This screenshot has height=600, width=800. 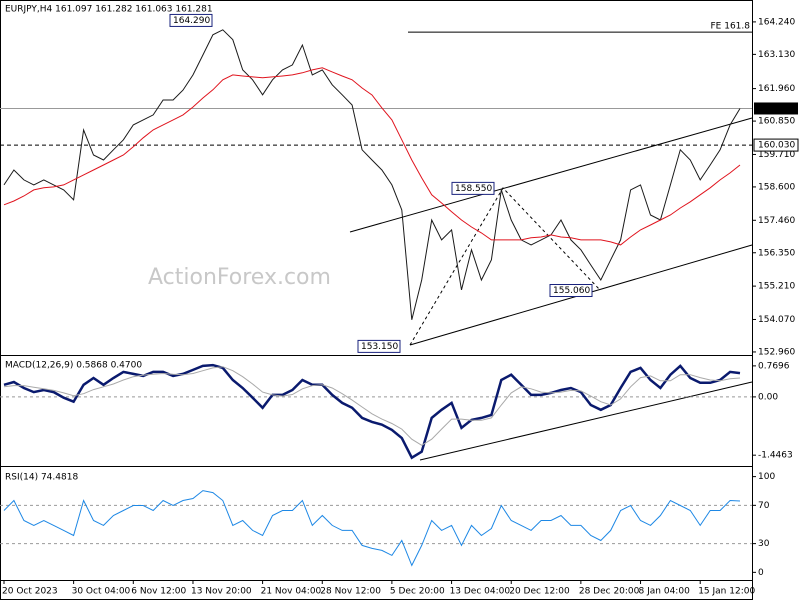 What do you see at coordinates (239, 277) in the screenshot?
I see `watermark: ActionForex.com` at bounding box center [239, 277].